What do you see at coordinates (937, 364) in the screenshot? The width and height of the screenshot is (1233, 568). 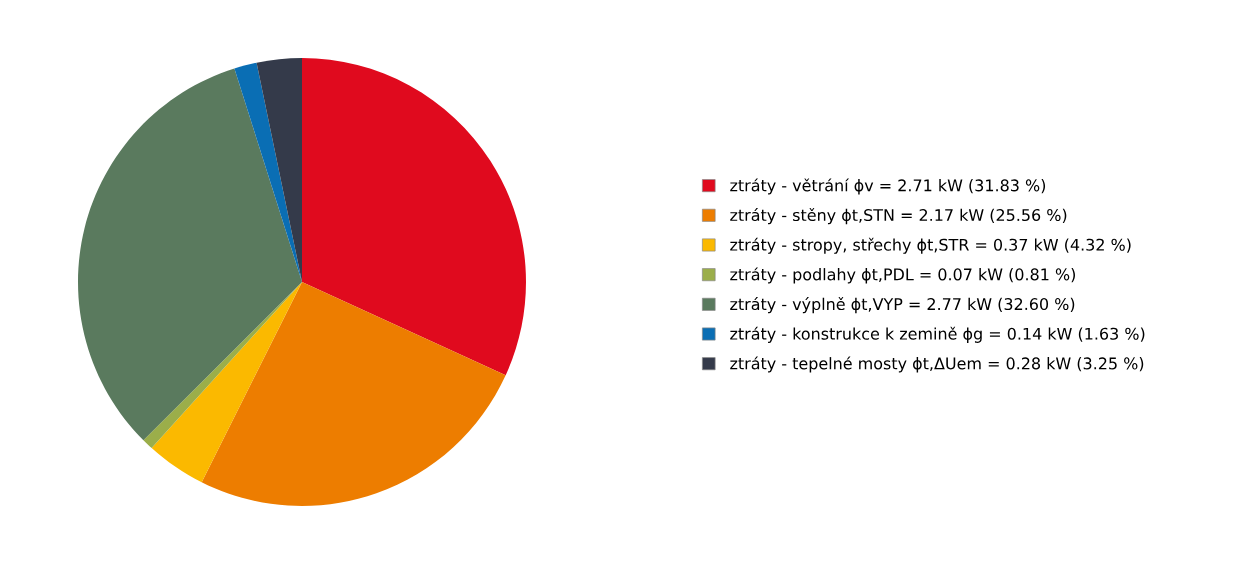 I see `legend-label: ztráty - tepelné mosty ϕt,ΔUem = 0.28 kW (3.25 %)` at bounding box center [937, 364].